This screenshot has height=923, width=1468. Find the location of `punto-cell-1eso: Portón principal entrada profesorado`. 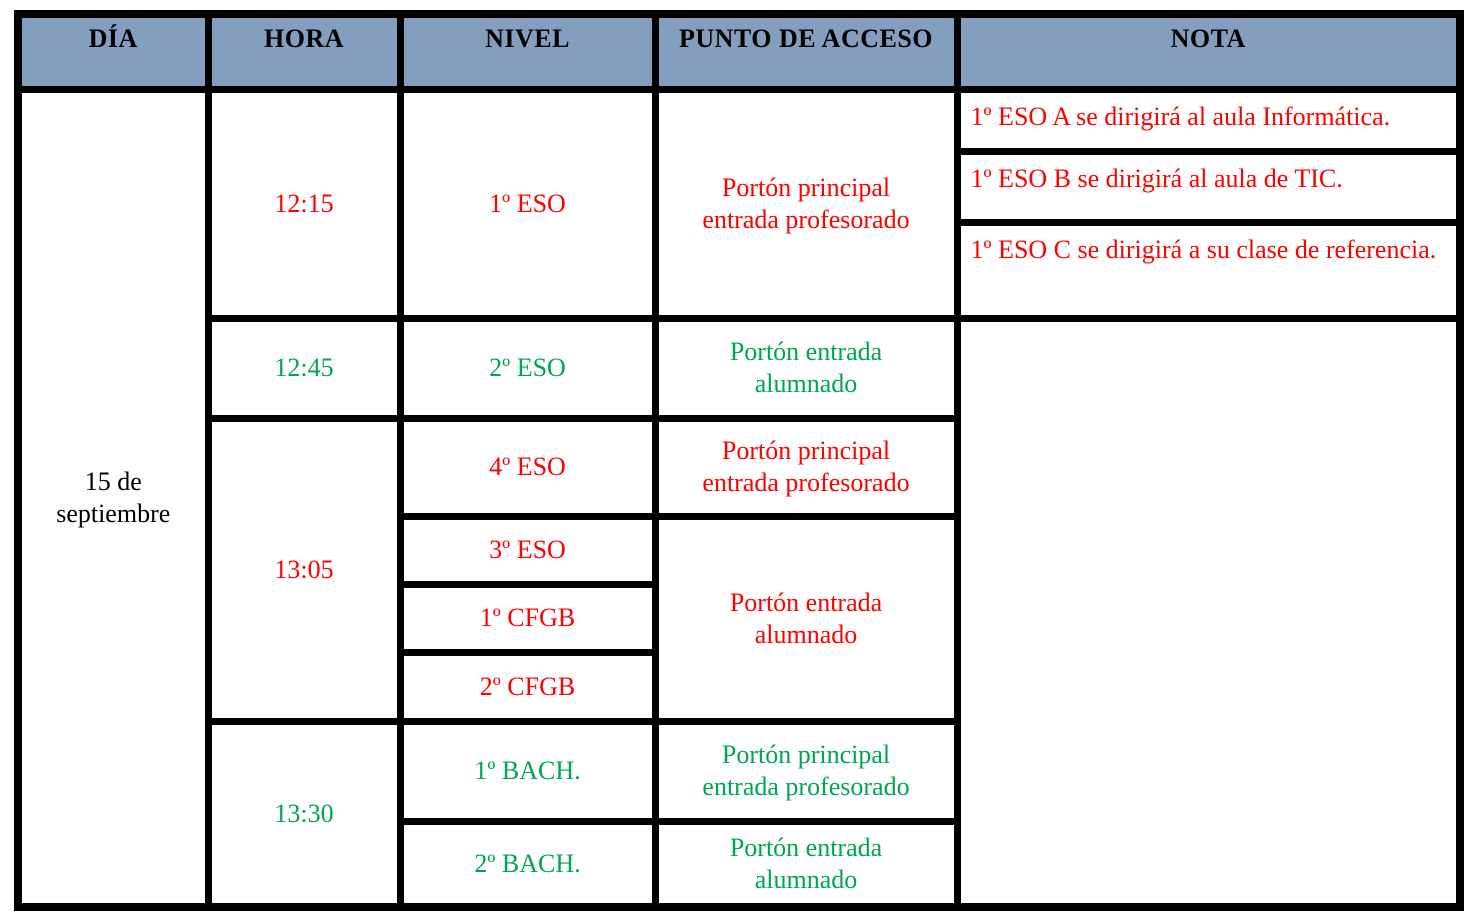

punto-cell-1eso: Portón principal entrada profesorado is located at coordinates (806, 203).